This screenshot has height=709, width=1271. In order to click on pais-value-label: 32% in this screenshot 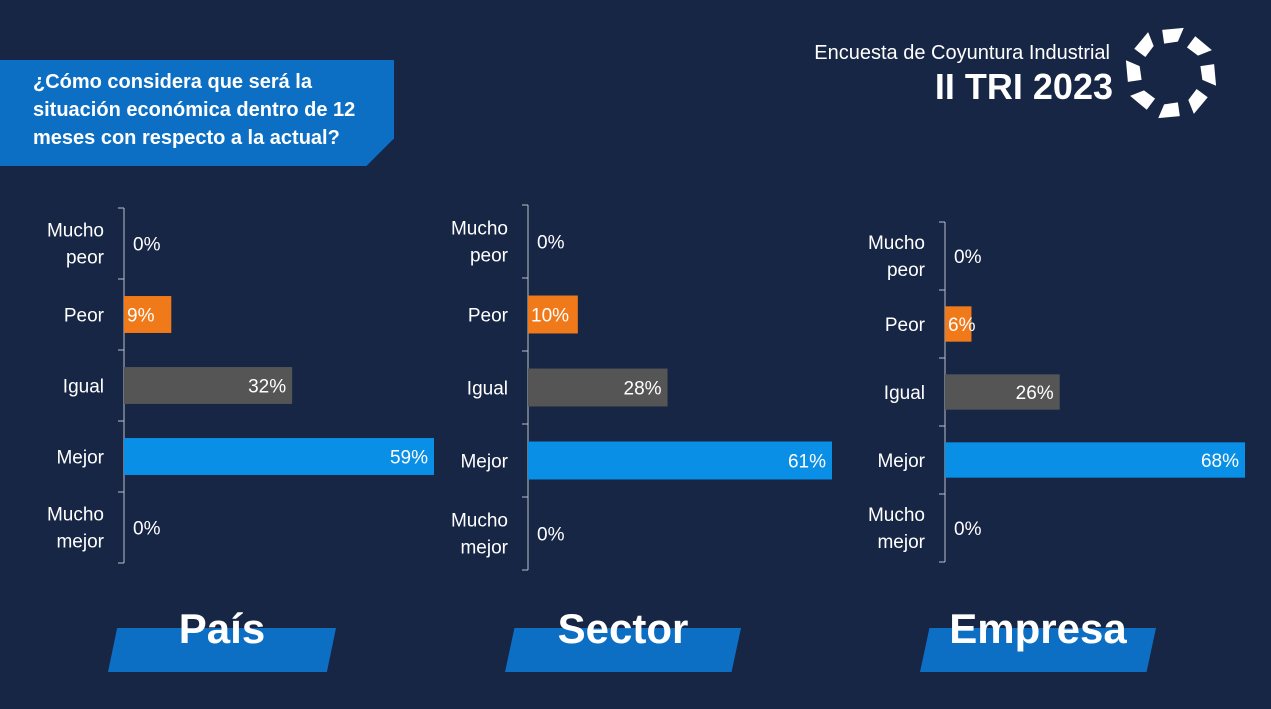, I will do `click(267, 387)`.